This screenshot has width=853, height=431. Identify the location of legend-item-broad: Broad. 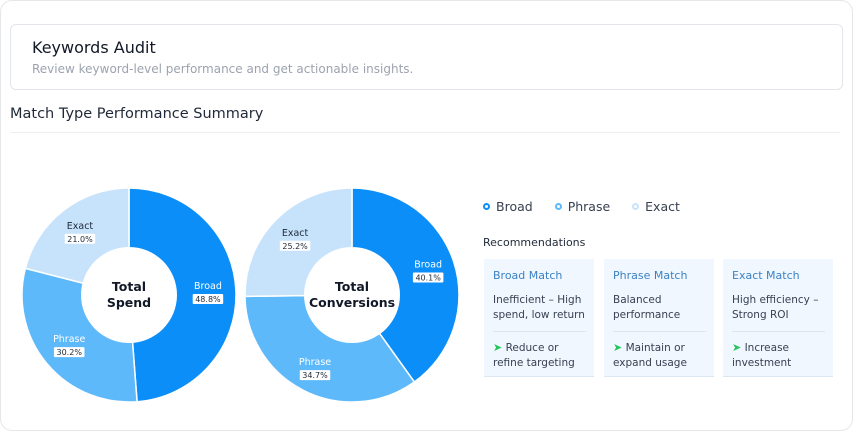
(508, 206).